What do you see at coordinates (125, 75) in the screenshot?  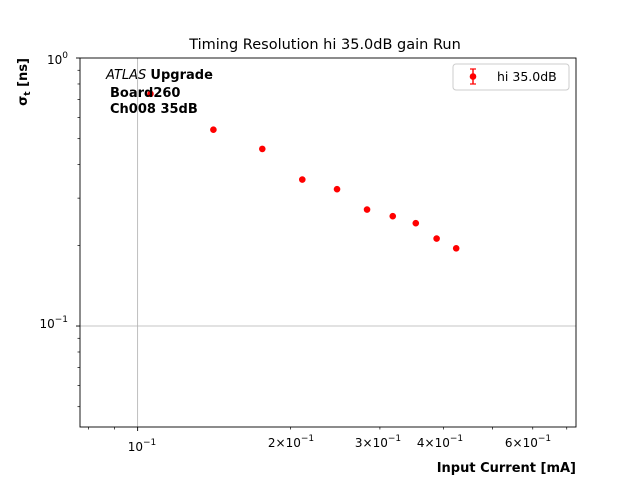 I see `annotation-atlas: ATLAS` at bounding box center [125, 75].